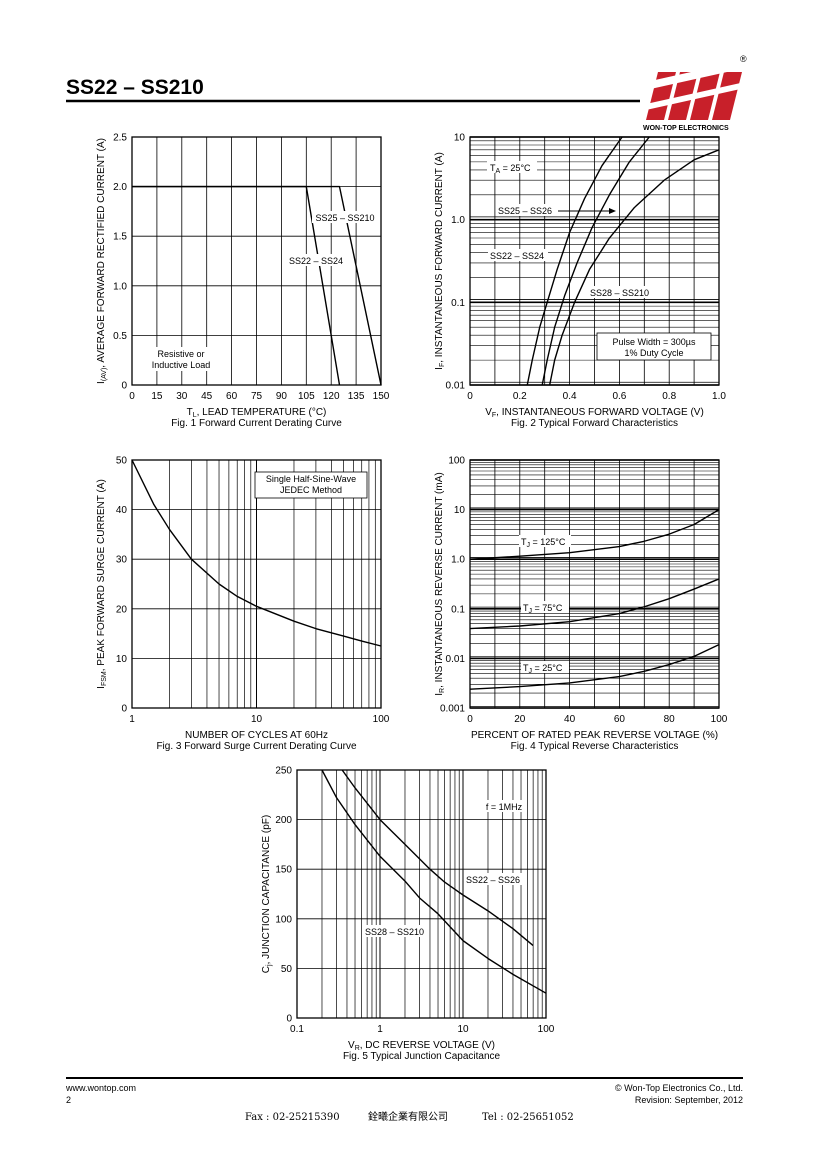 This screenshot has width=820, height=1160. What do you see at coordinates (256, 423) in the screenshot?
I see `chart-title: Fig. 1 Forward Current Derating Curve` at bounding box center [256, 423].